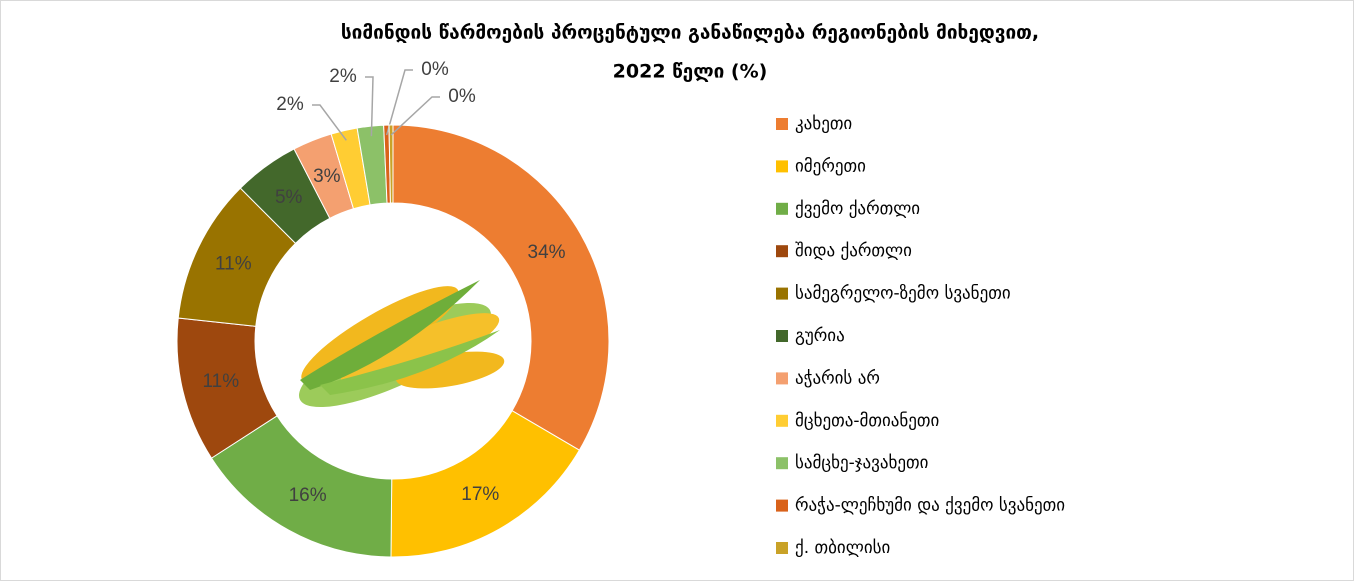 This screenshot has width=1354, height=581. I want to click on legend-label: სამეგრელო-ზემო სვანეთი, so click(903, 294).